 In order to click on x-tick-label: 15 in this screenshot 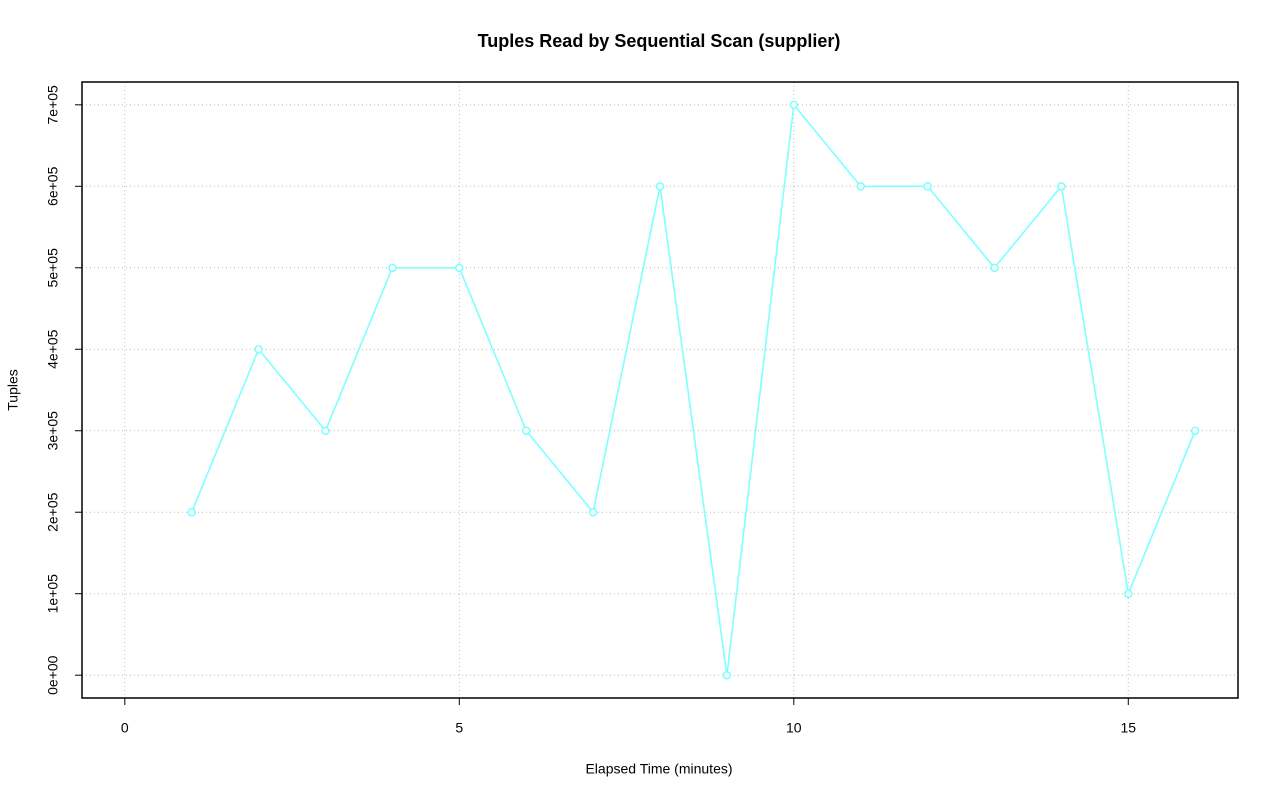, I will do `click(1128, 728)`.